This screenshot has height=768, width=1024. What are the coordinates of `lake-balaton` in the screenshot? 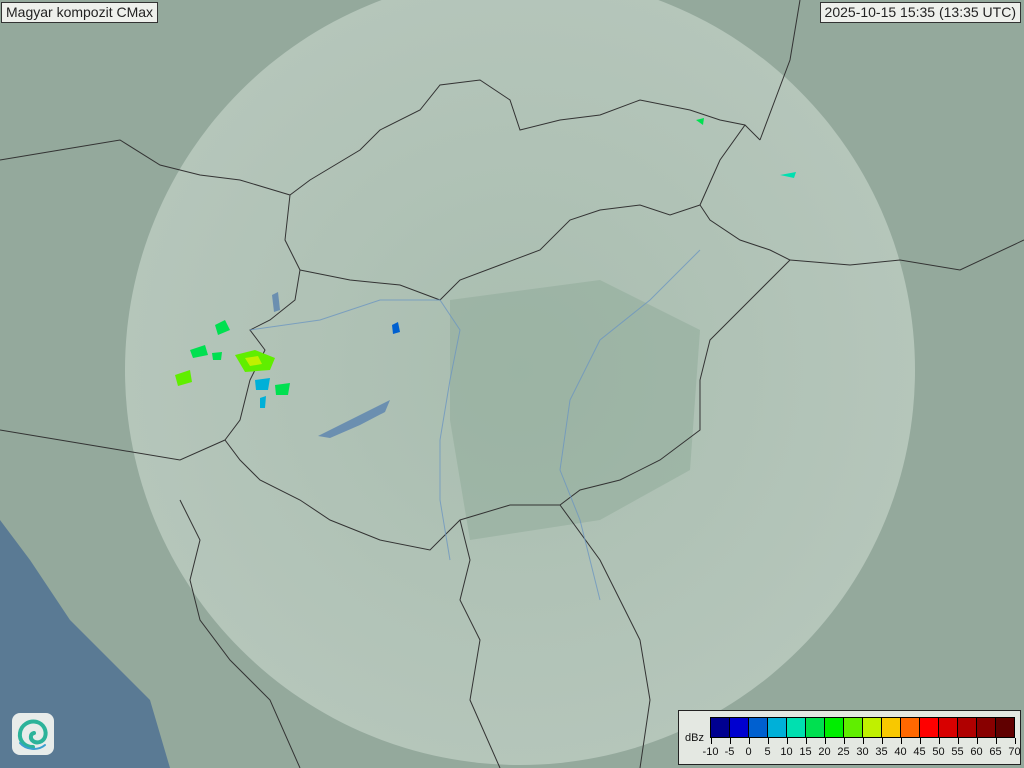 It's located at (354, 419).